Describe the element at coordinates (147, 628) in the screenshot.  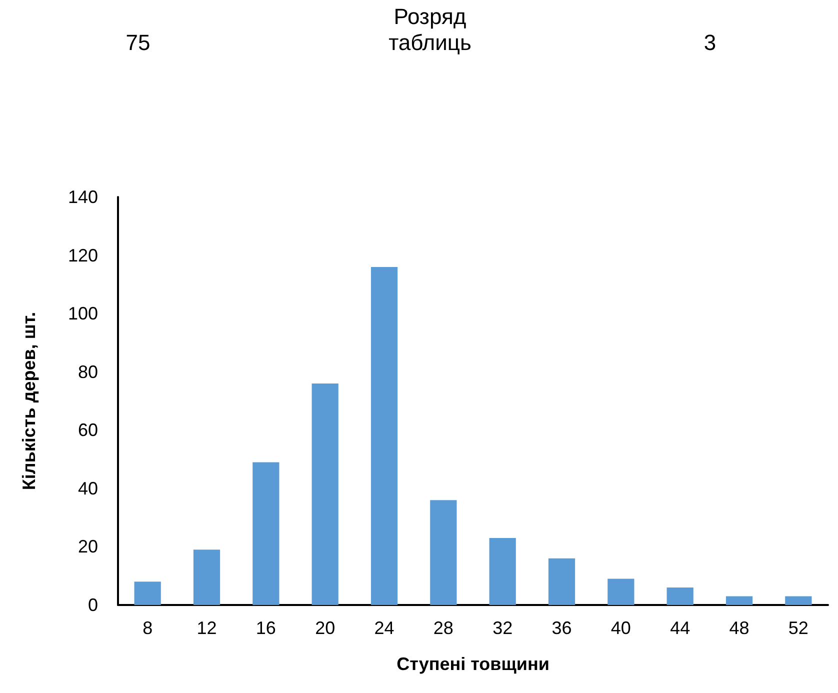
I see `x-tick-label: 8` at that location.